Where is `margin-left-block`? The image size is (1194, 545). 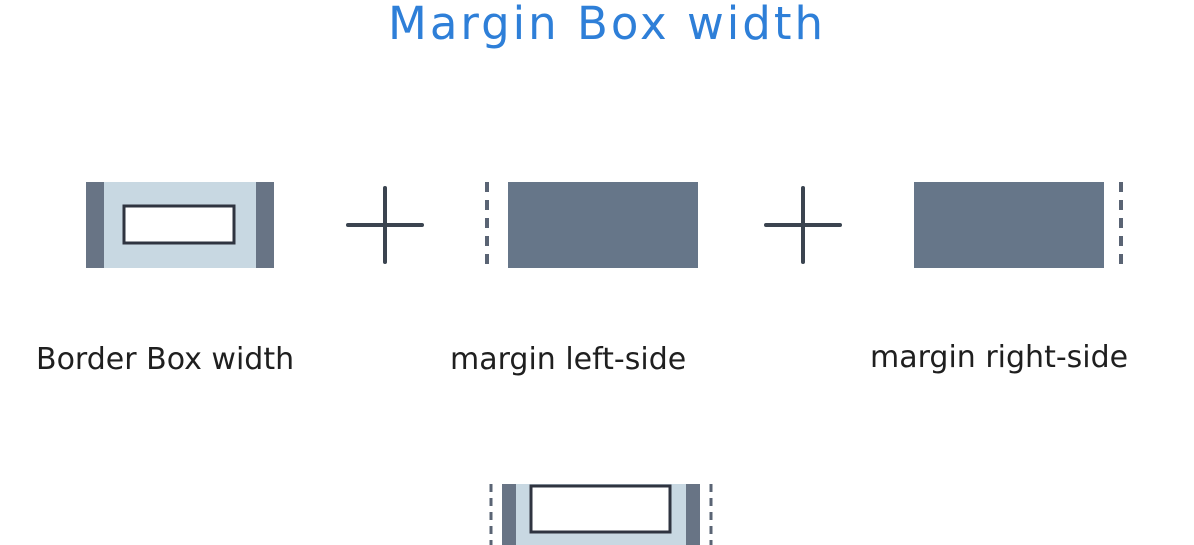 margin-left-block is located at coordinates (603, 225).